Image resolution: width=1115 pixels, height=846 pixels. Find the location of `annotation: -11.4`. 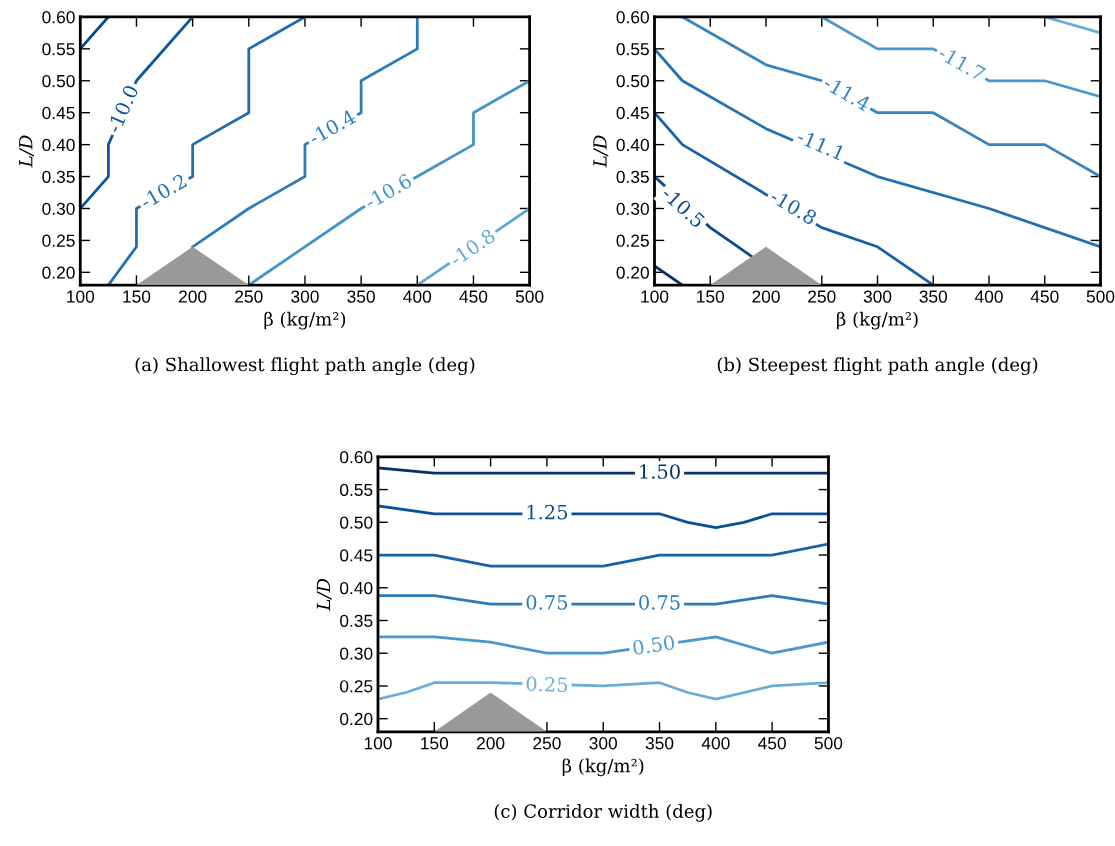

annotation: -11.4 is located at coordinates (847, 93).